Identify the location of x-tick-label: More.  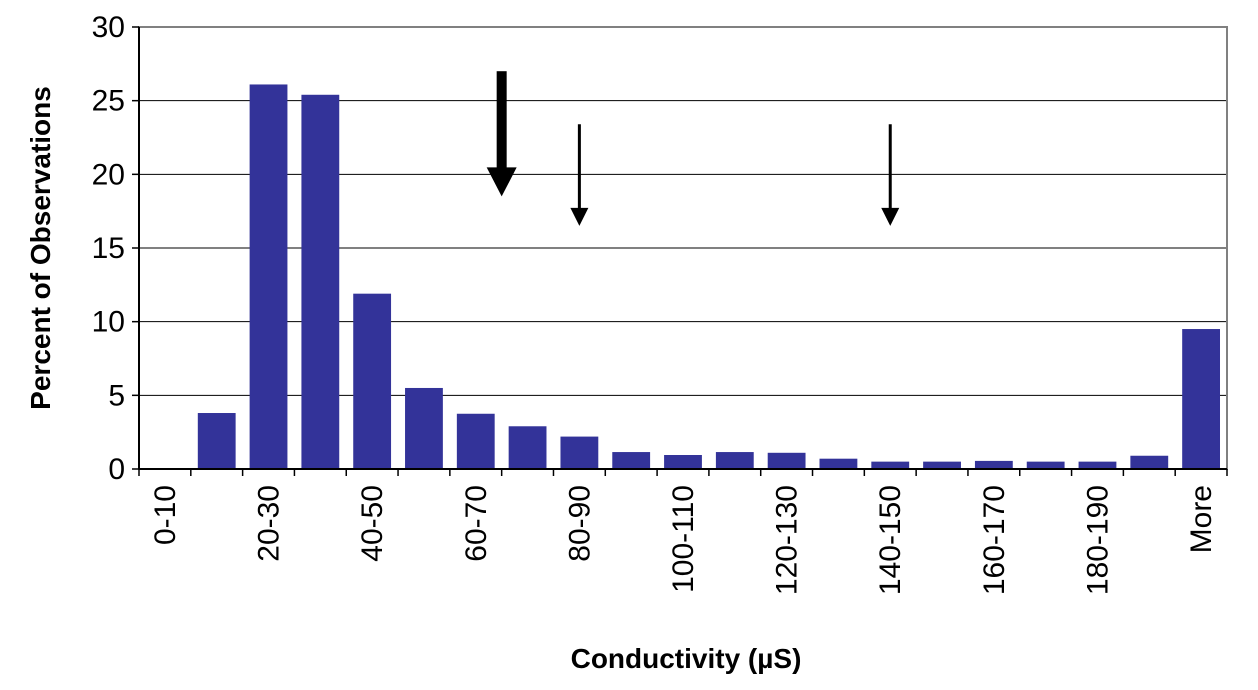
(1201, 519).